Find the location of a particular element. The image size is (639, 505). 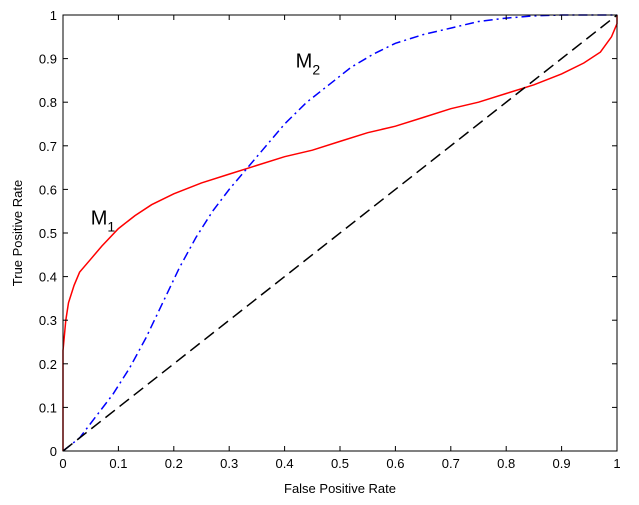

x-tick-label: 0.2 is located at coordinates (174, 463).